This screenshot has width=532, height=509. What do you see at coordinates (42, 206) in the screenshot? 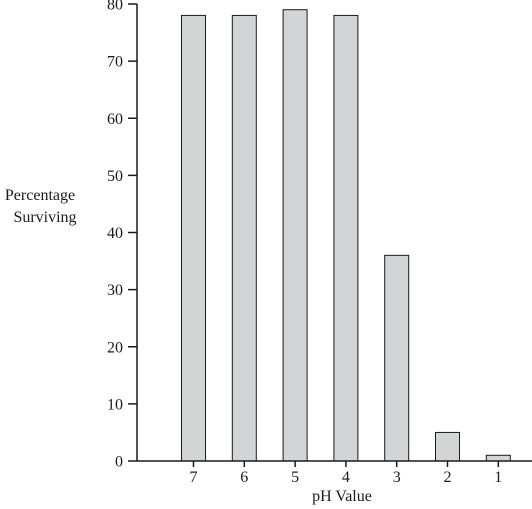
I see `y-axis-label: Percentage Surviving` at bounding box center [42, 206].